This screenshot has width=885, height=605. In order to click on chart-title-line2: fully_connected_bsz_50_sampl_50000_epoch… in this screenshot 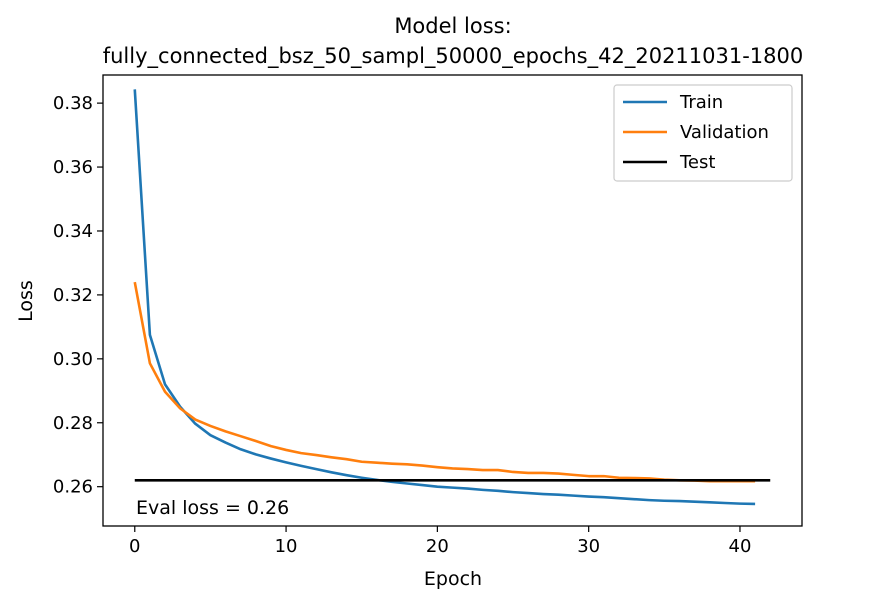, I will do `click(453, 56)`.